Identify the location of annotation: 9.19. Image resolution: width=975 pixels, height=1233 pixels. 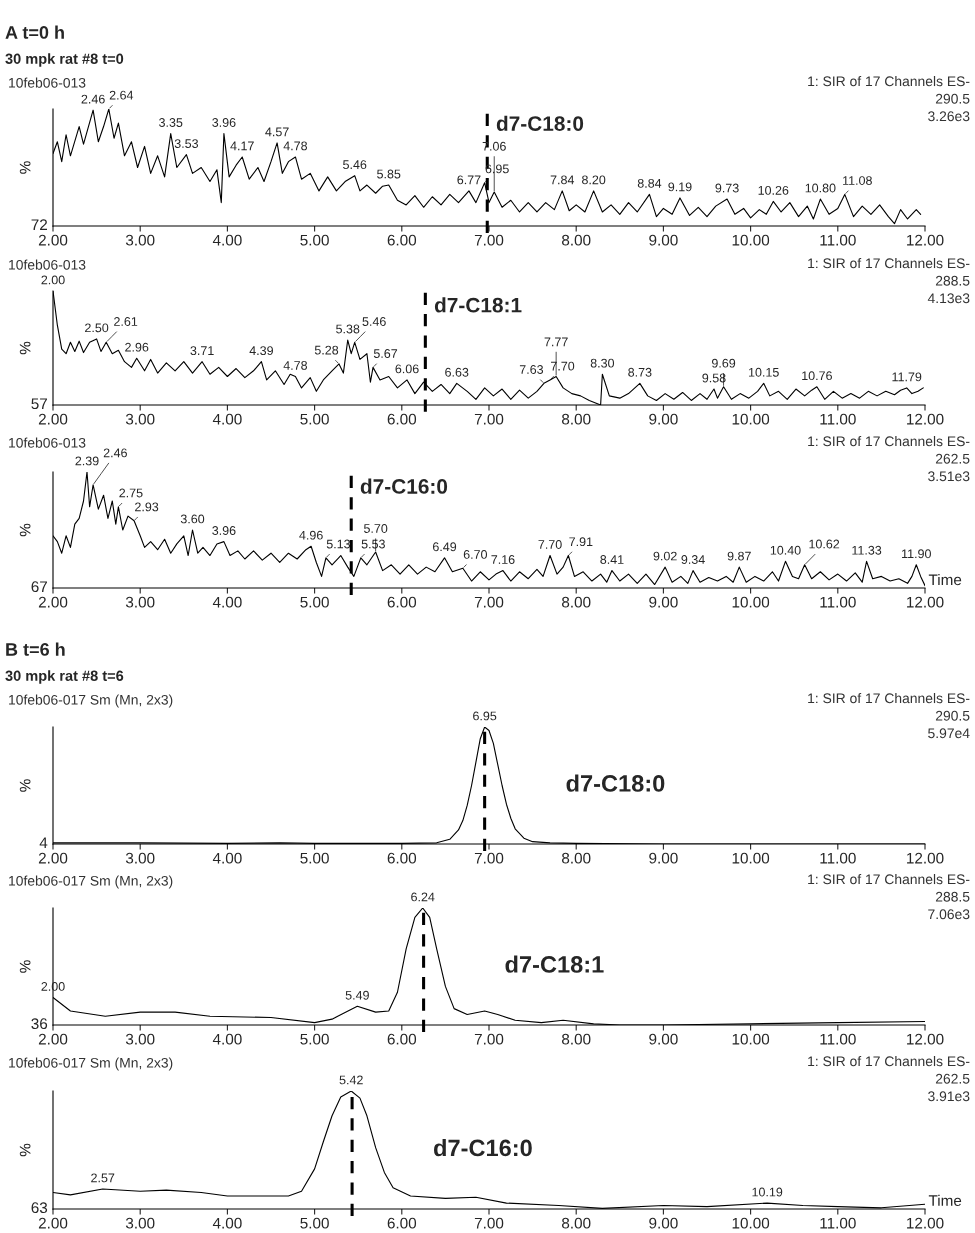
(680, 187).